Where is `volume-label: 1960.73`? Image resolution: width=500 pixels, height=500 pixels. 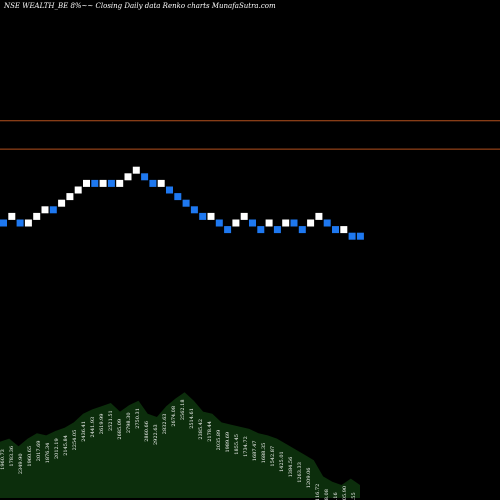
volume-label: 1960.73 is located at coordinates (3, 459).